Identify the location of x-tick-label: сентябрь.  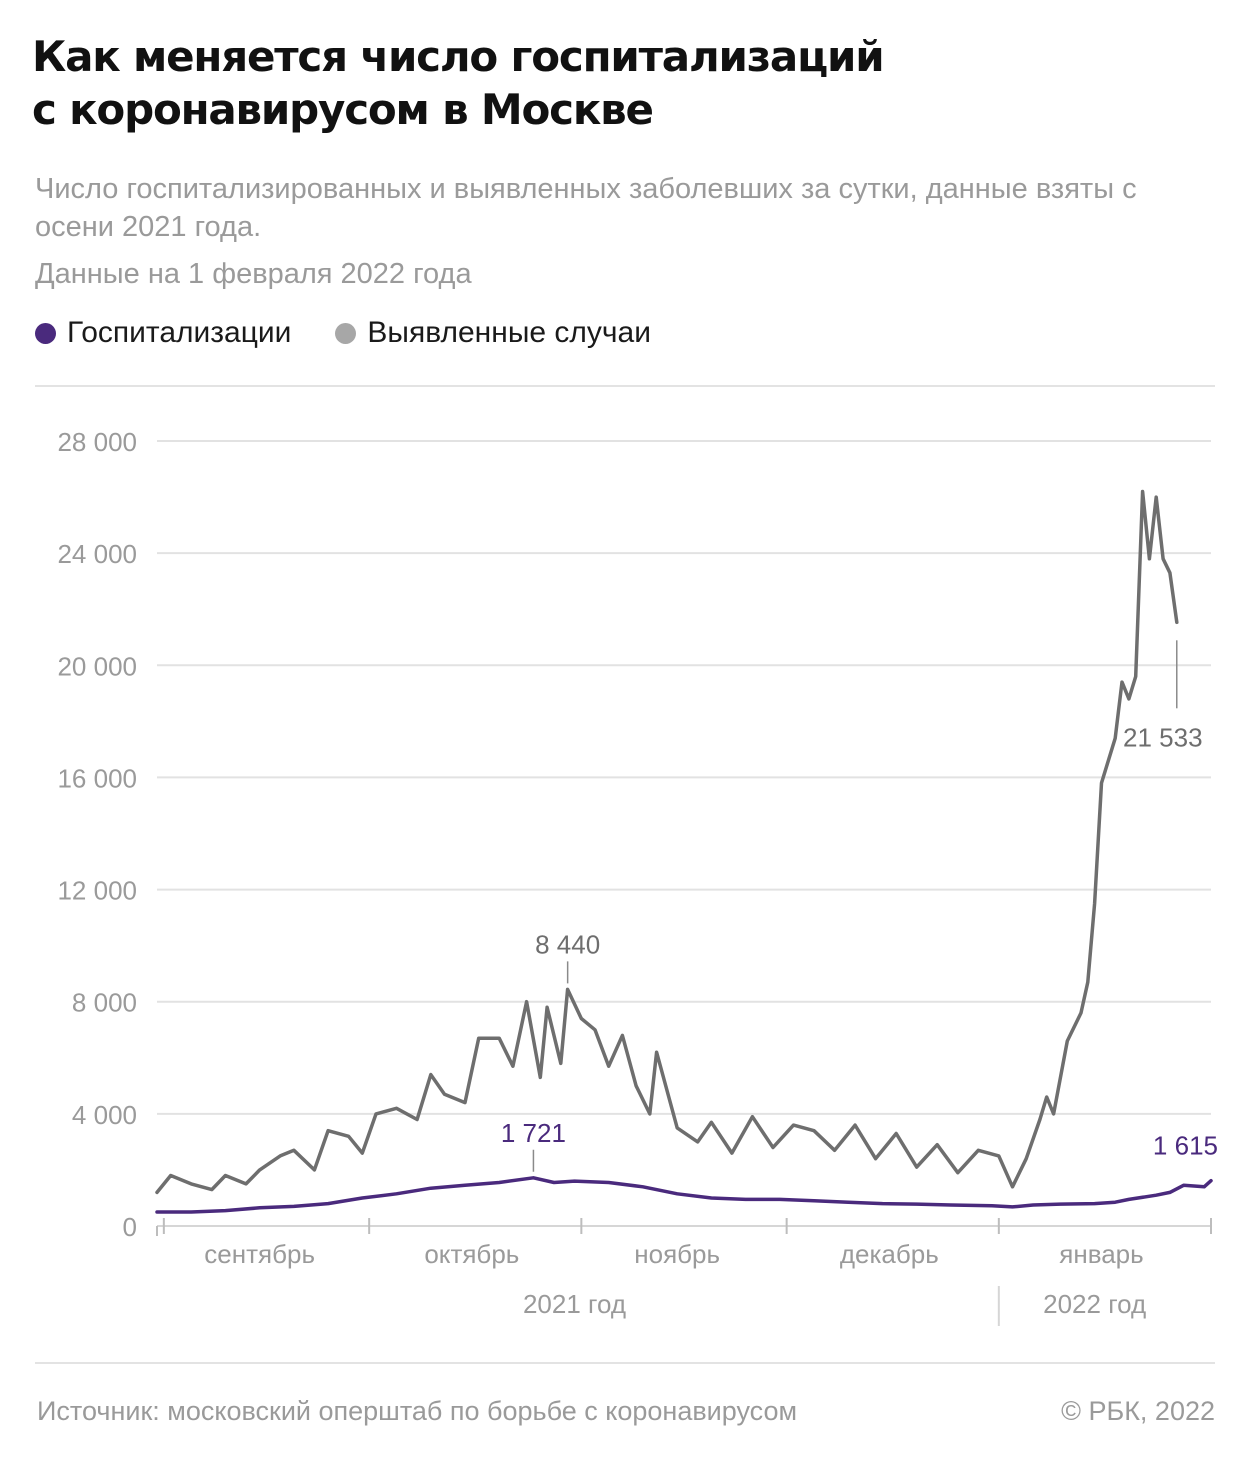
(259, 1254).